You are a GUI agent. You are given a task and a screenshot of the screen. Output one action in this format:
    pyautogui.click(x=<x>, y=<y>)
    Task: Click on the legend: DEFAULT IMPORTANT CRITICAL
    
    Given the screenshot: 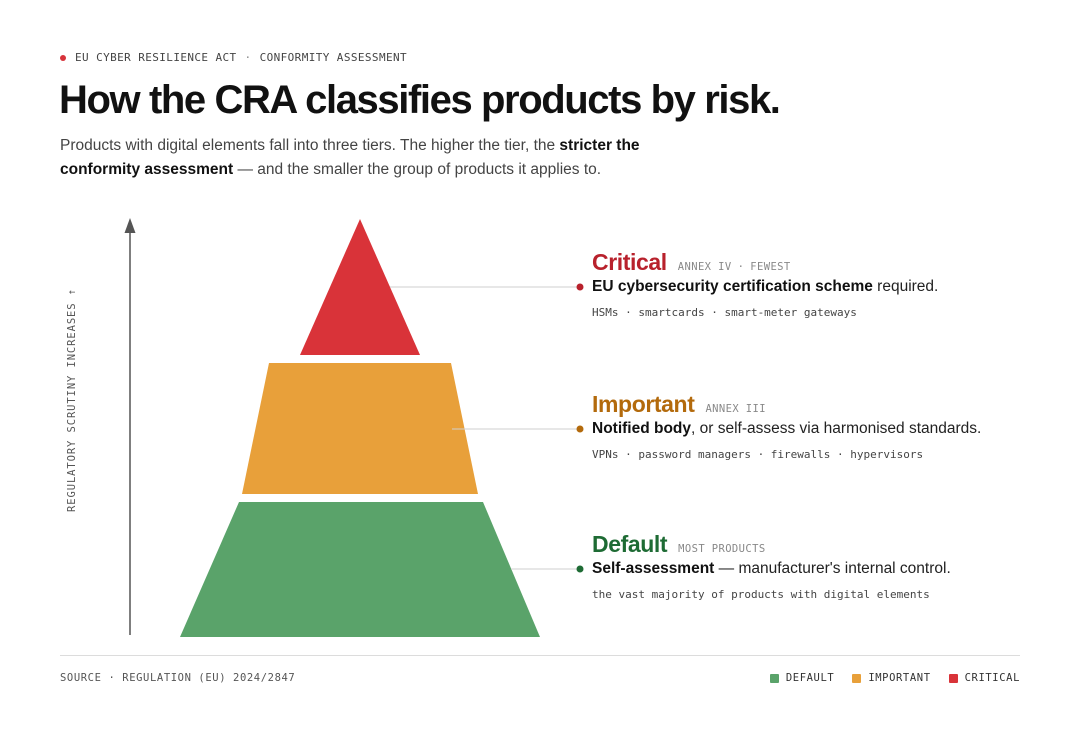 What is the action you would take?
    pyautogui.click(x=886, y=678)
    